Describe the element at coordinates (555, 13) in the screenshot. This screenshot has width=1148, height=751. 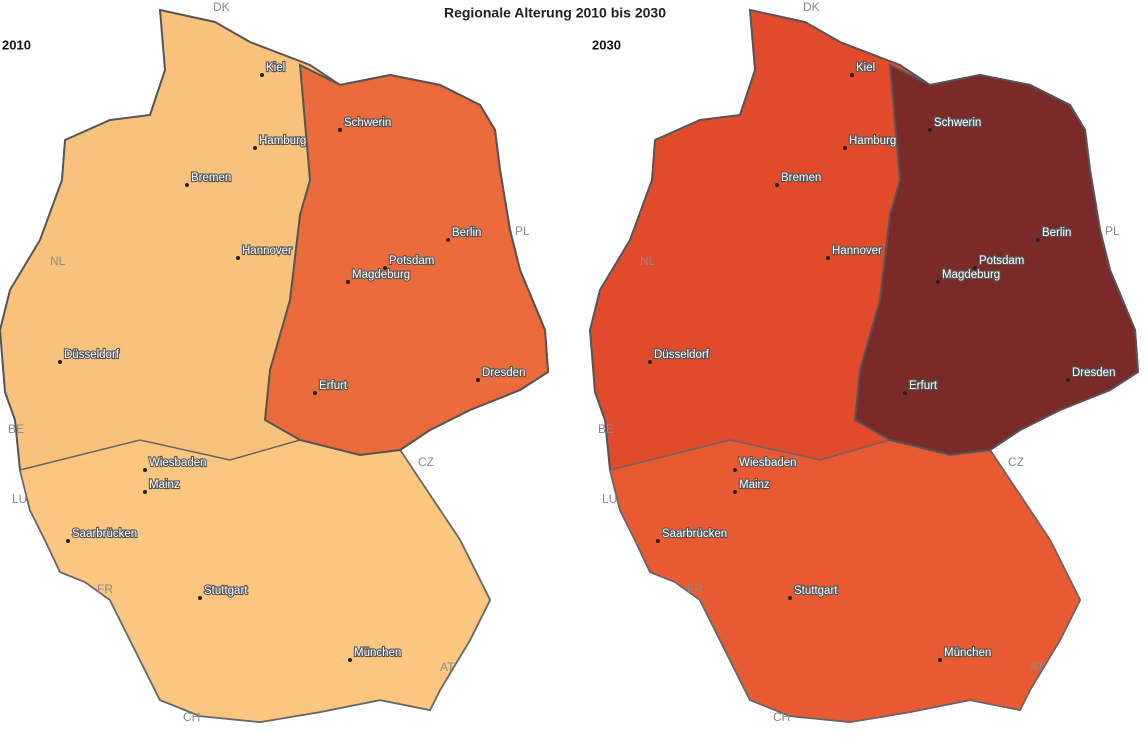
I see `figure-title: Regionale Alterung 2010 bis 2030` at that location.